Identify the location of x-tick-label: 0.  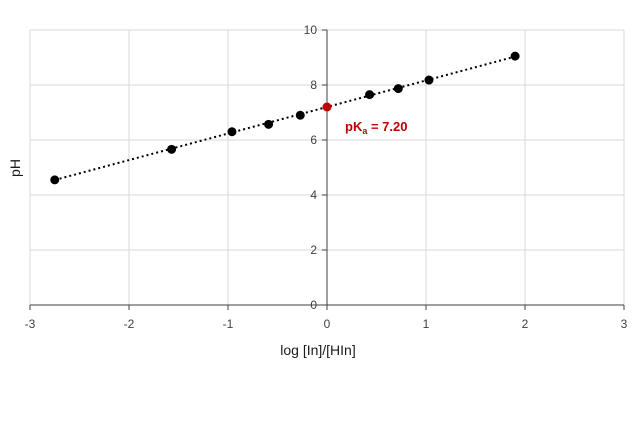
(327, 324).